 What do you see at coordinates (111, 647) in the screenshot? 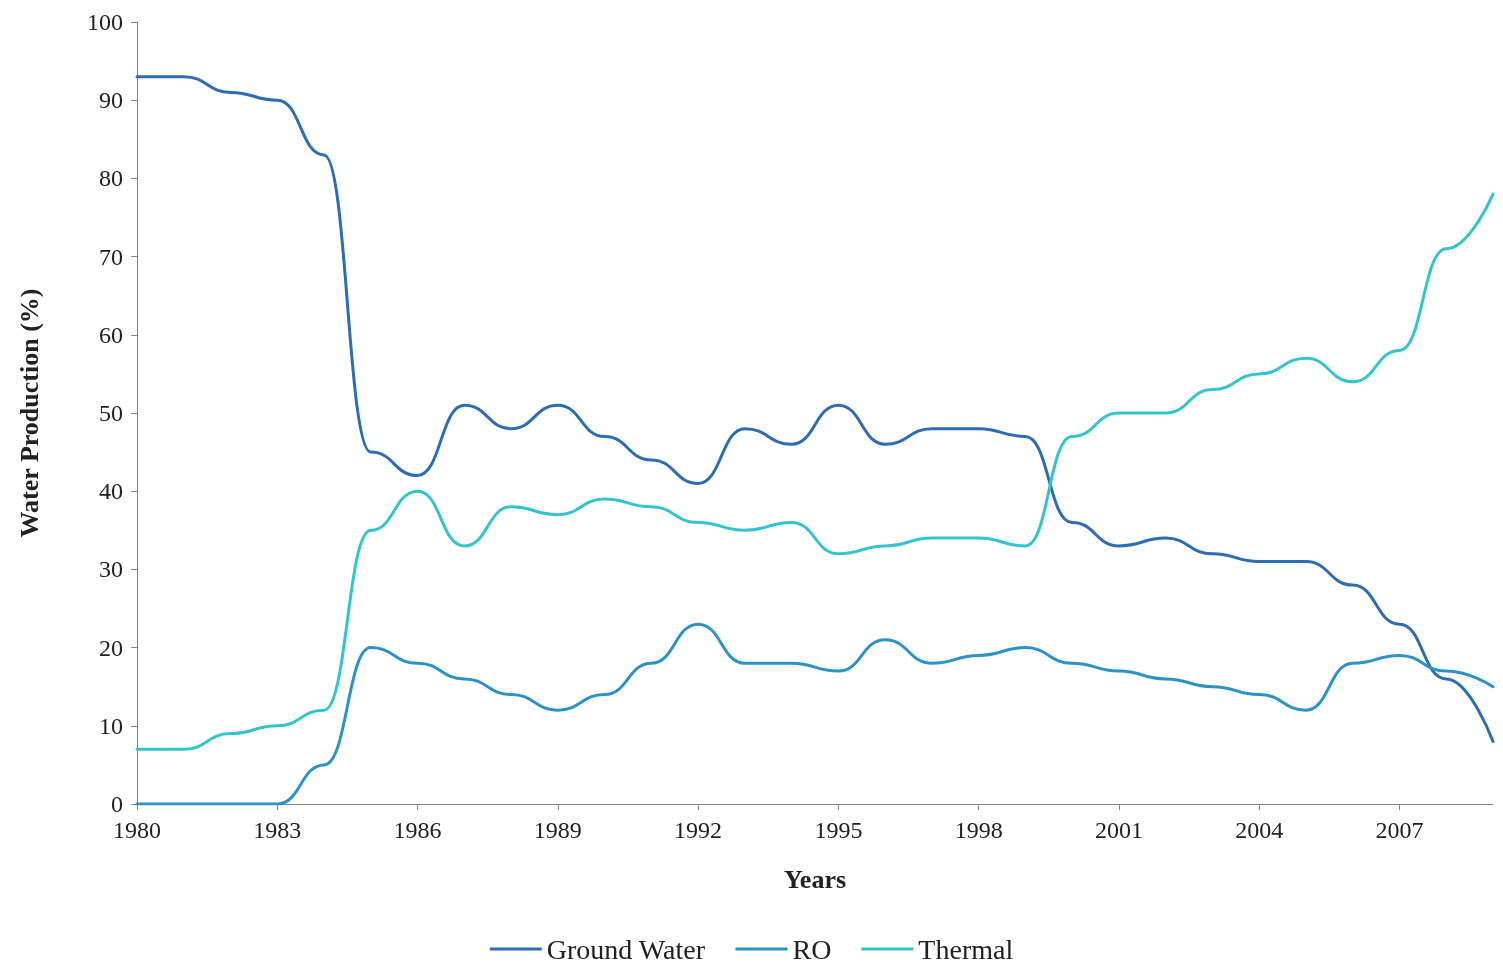
I see `y-tick-label: 20` at bounding box center [111, 647].